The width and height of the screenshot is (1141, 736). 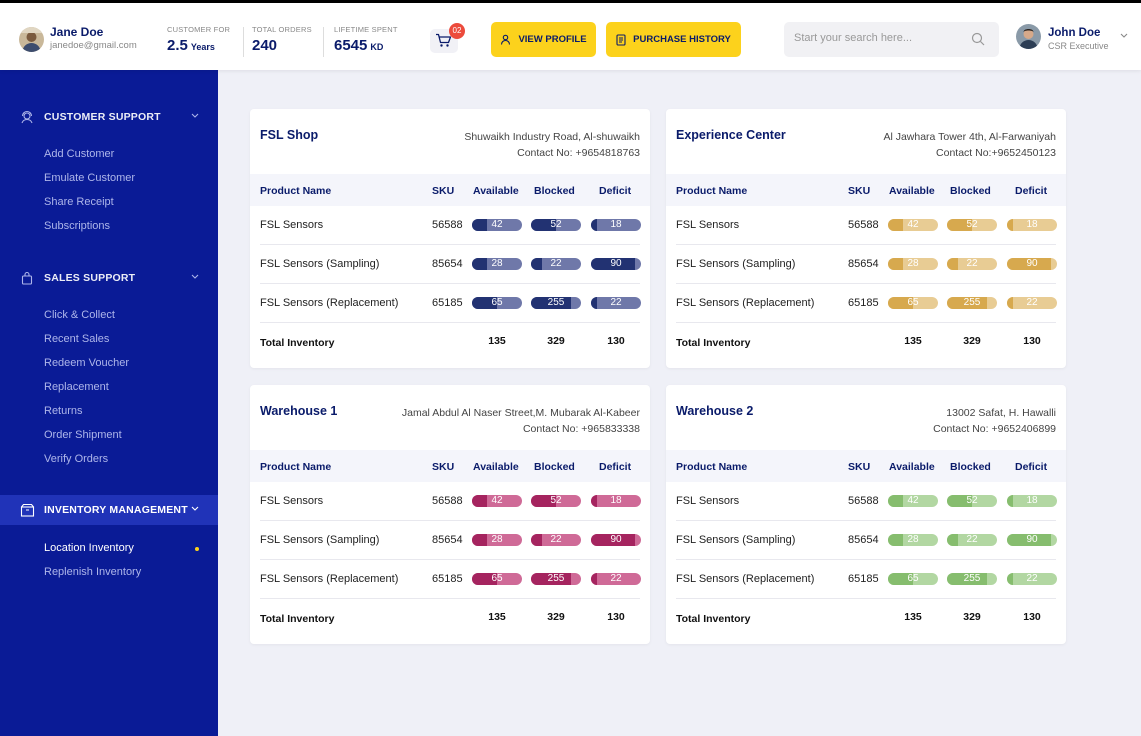 I want to click on deficit-value-pill: 90, so click(x=616, y=540).